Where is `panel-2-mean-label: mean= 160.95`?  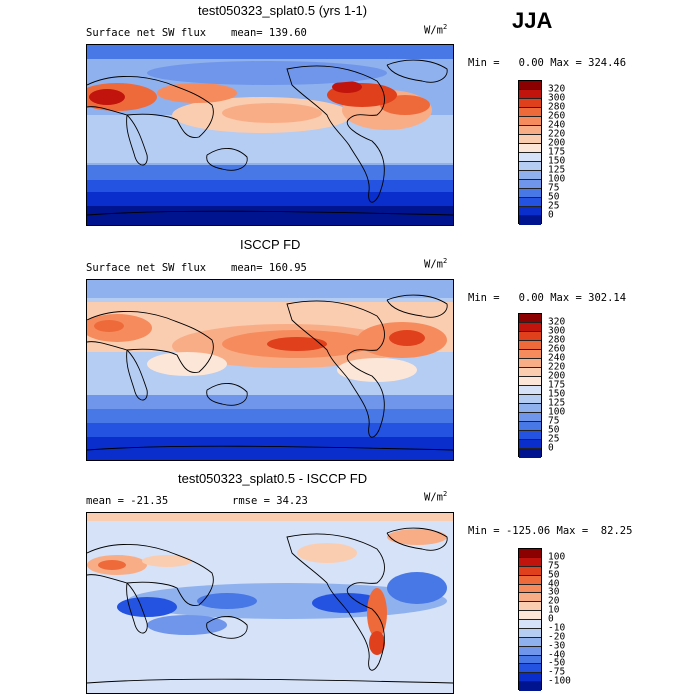
panel-2-mean-label: mean= 160.95 is located at coordinates (269, 268).